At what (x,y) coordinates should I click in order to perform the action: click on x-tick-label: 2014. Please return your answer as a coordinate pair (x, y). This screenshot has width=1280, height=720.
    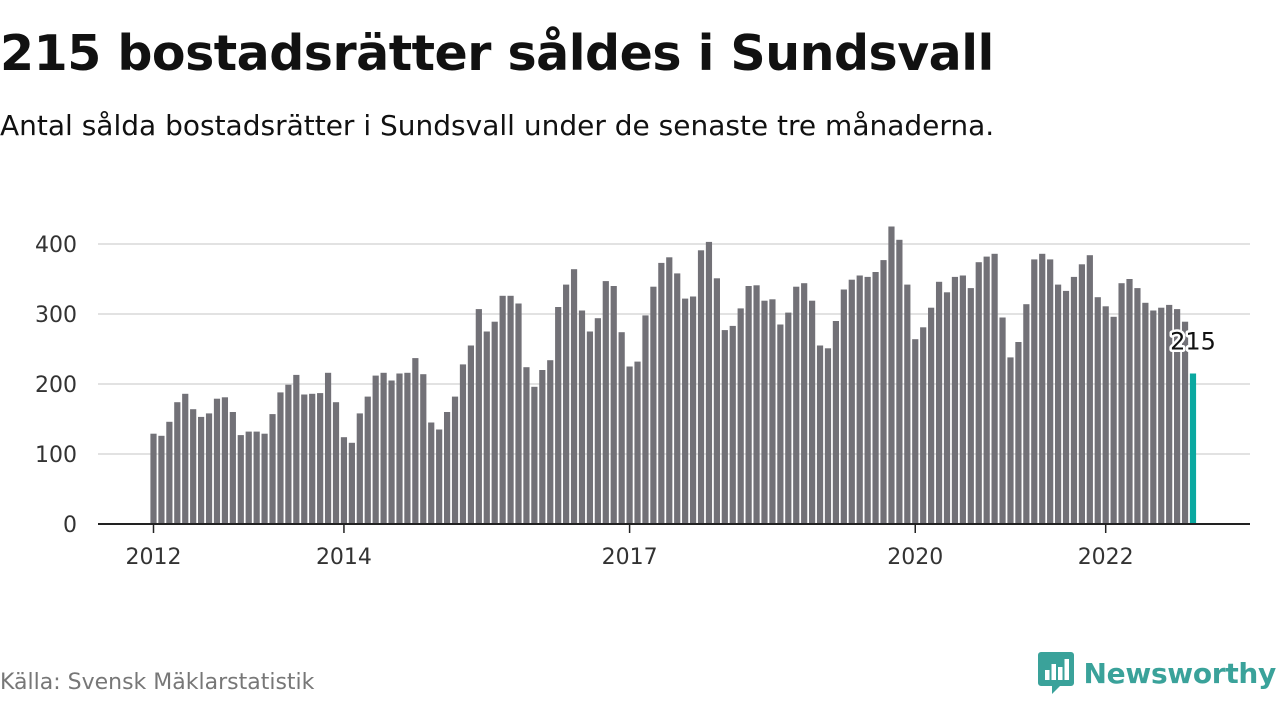
    Looking at the image, I should click on (344, 557).